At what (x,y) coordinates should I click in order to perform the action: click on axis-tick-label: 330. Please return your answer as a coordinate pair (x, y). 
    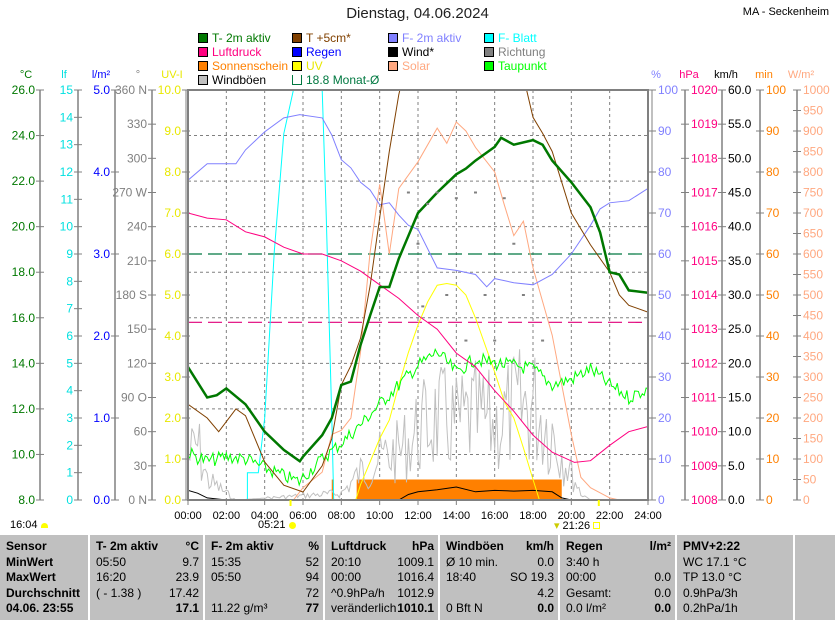
    Looking at the image, I should click on (137, 124).